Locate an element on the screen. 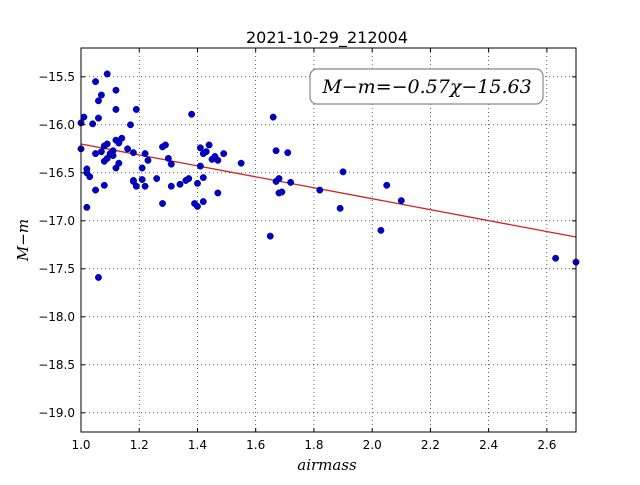 The image size is (640, 485). equation-annotation: M−m=−0.57χ−15.63 is located at coordinates (426, 86).